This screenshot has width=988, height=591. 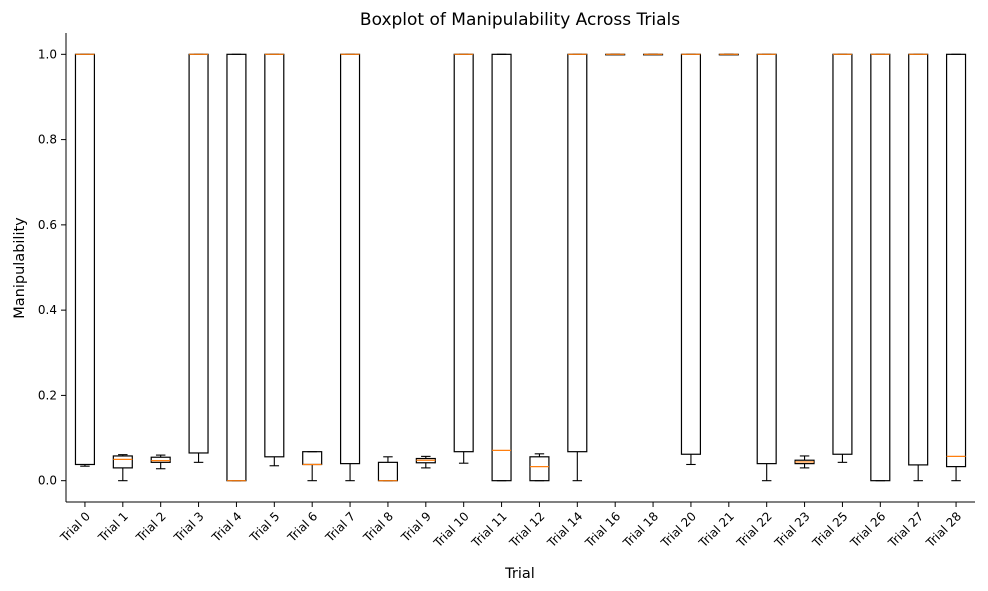 I want to click on chart-title: Boxplot of Manipulability Across Trials, so click(x=520, y=20).